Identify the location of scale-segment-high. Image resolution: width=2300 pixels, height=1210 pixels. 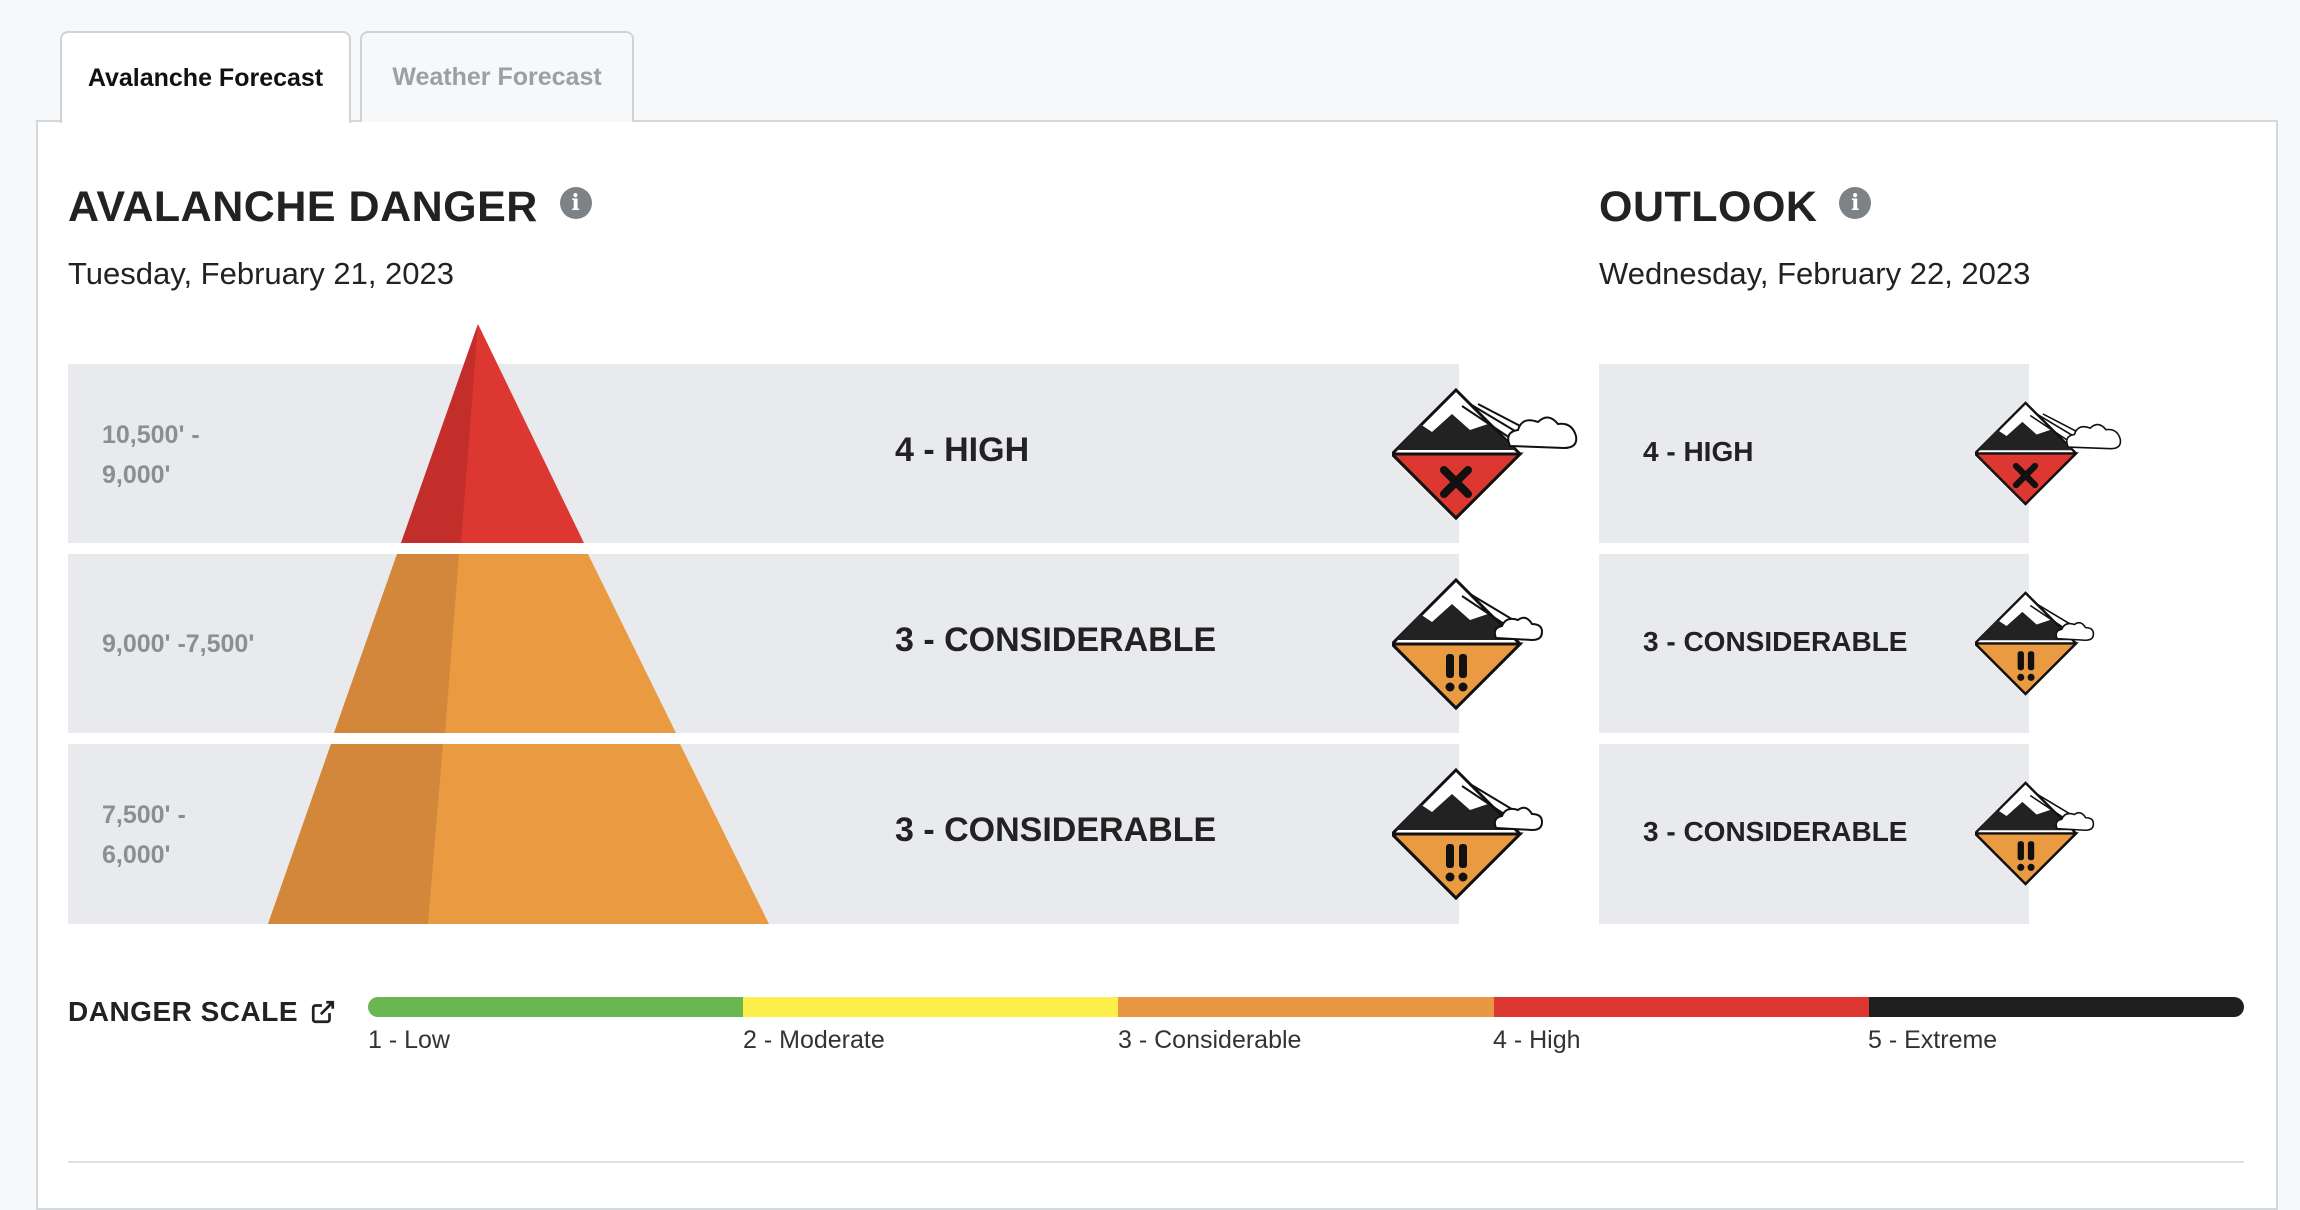
(1681, 1007).